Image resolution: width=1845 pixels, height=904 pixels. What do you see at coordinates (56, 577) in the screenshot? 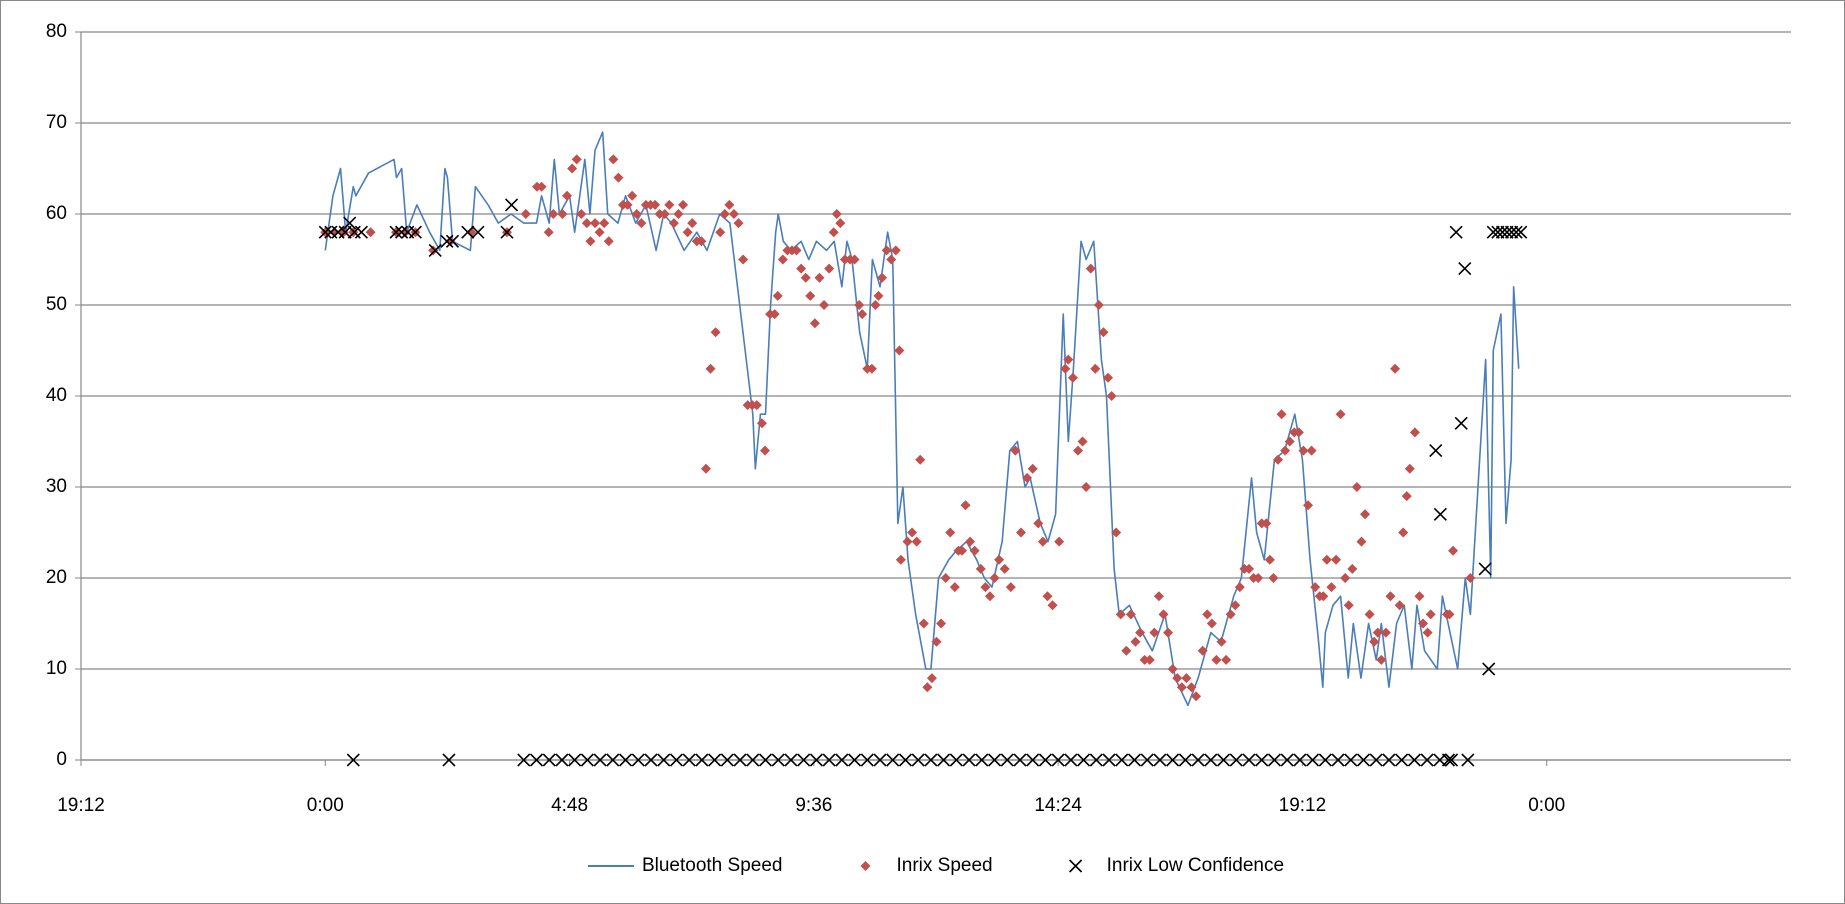
I see `y-tick-label: 20` at bounding box center [56, 577].